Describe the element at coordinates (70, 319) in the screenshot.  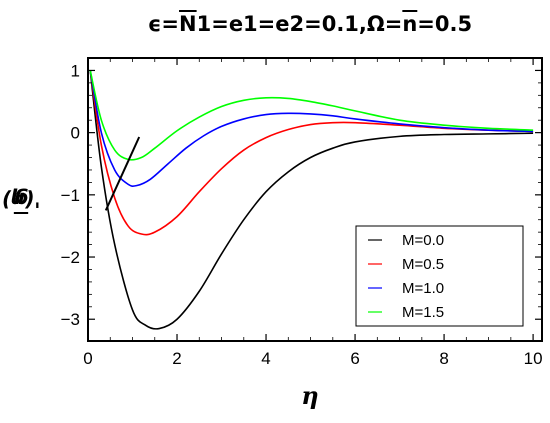
I see `y-tick-label: −3` at that location.